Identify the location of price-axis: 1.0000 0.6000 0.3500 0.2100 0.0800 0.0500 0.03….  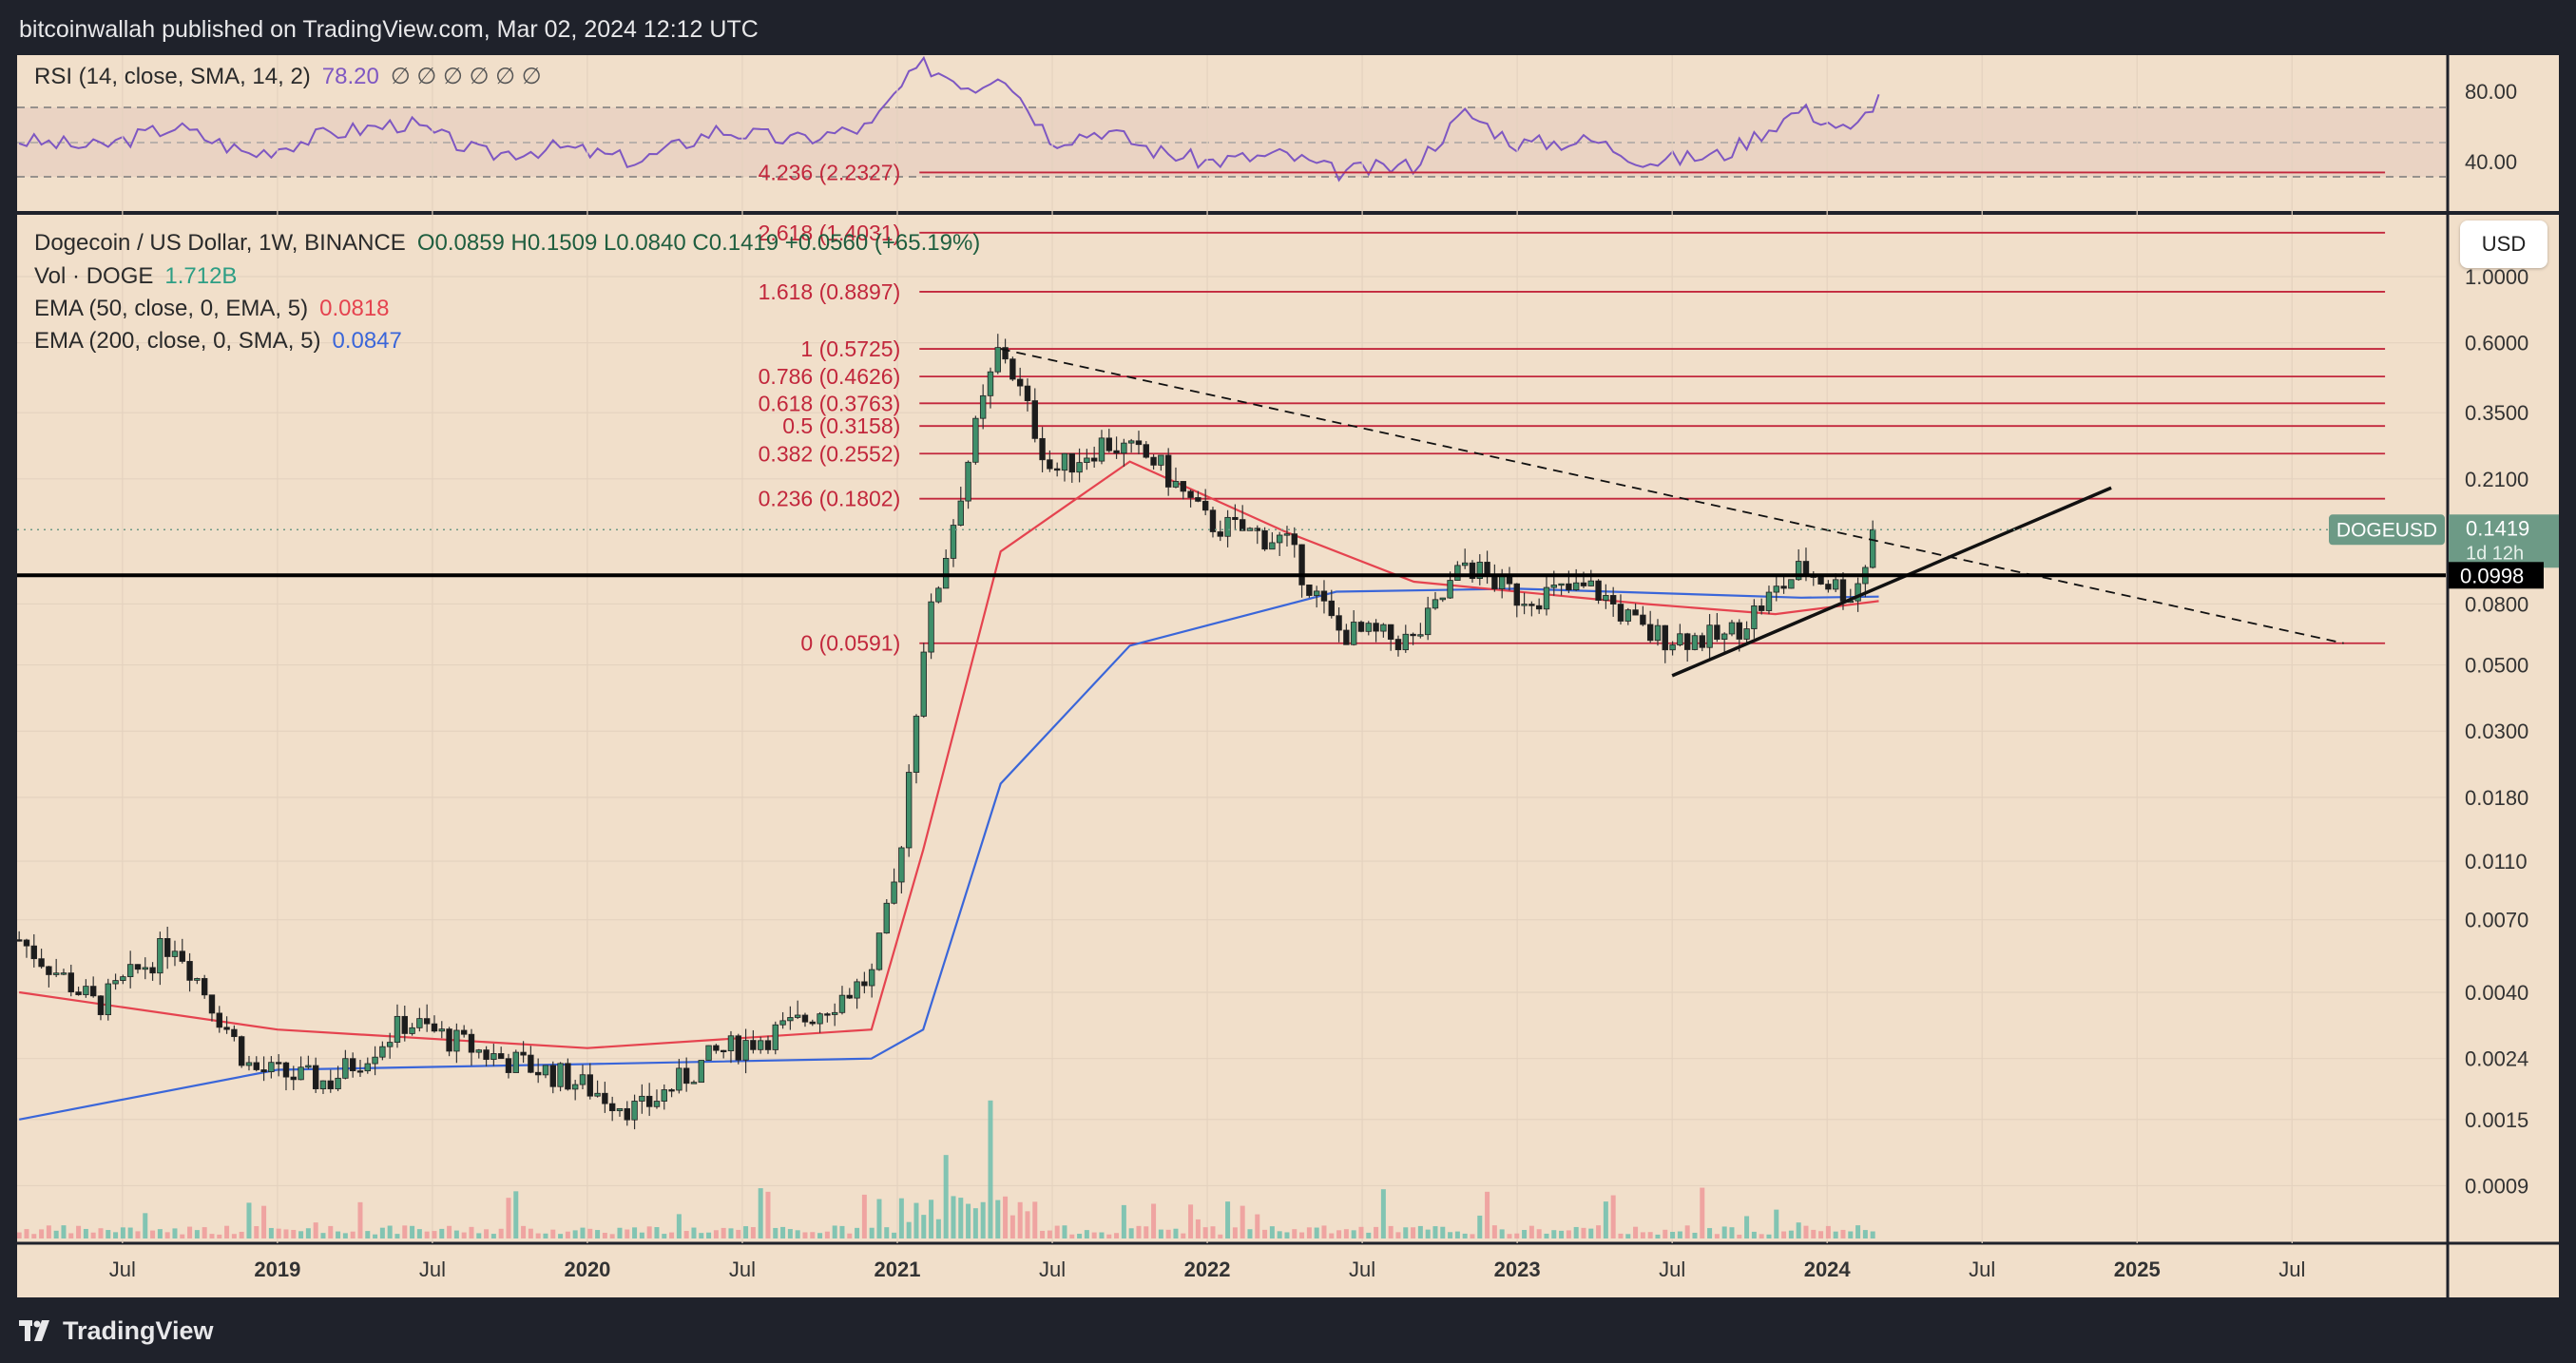
(2497, 731).